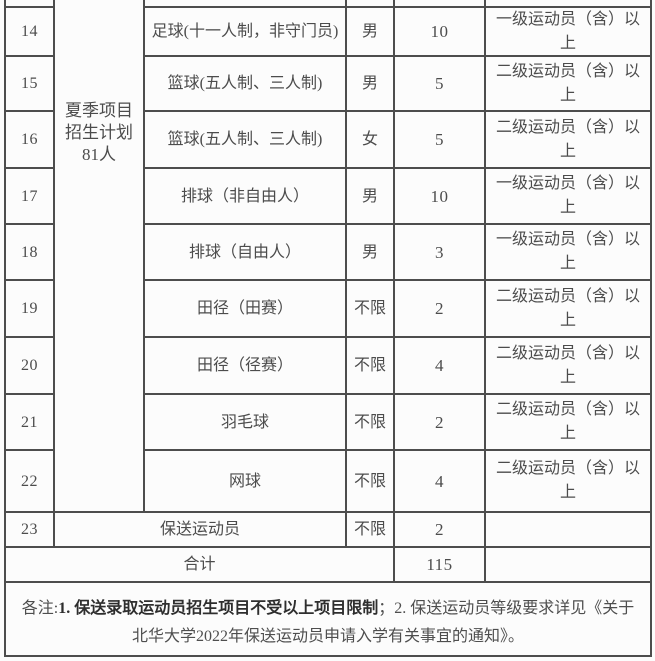  I want to click on row-number-cell: 22, so click(30, 482).